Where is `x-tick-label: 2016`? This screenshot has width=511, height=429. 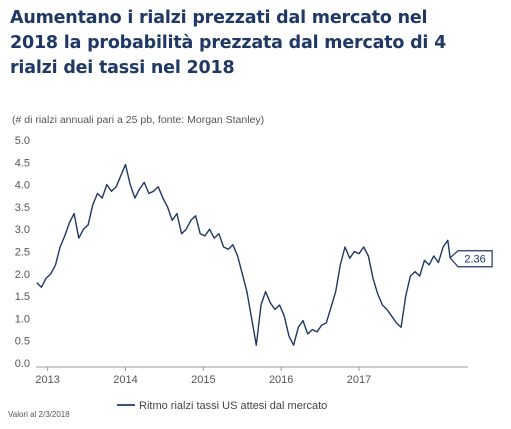
x-tick-label: 2016 is located at coordinates (281, 380).